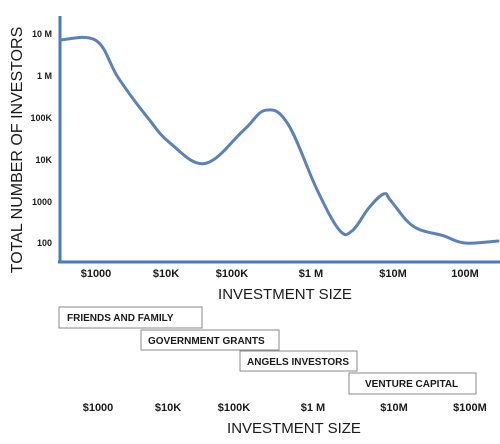  What do you see at coordinates (285, 294) in the screenshot?
I see `x-axis-title: INVESTMENT SIZE` at bounding box center [285, 294].